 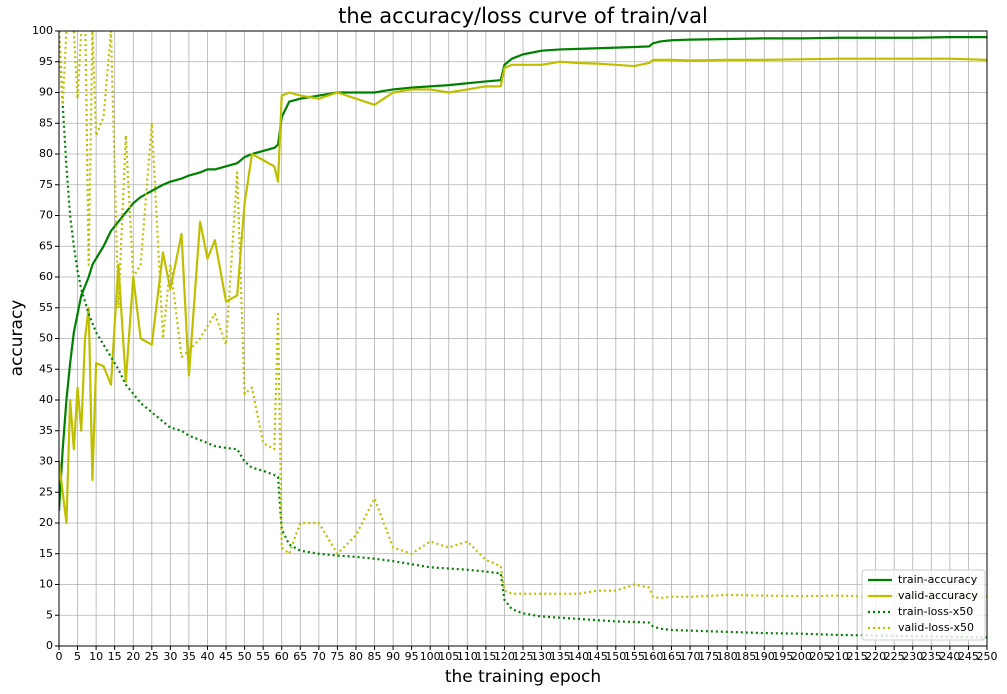 I want to click on x-tick-label: 240, so click(x=949, y=656).